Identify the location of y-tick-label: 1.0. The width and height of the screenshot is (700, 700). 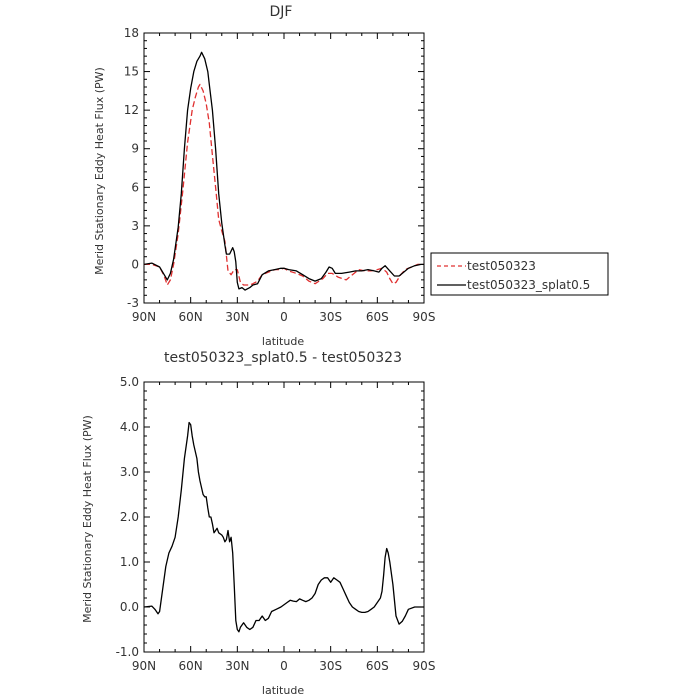
(129, 562).